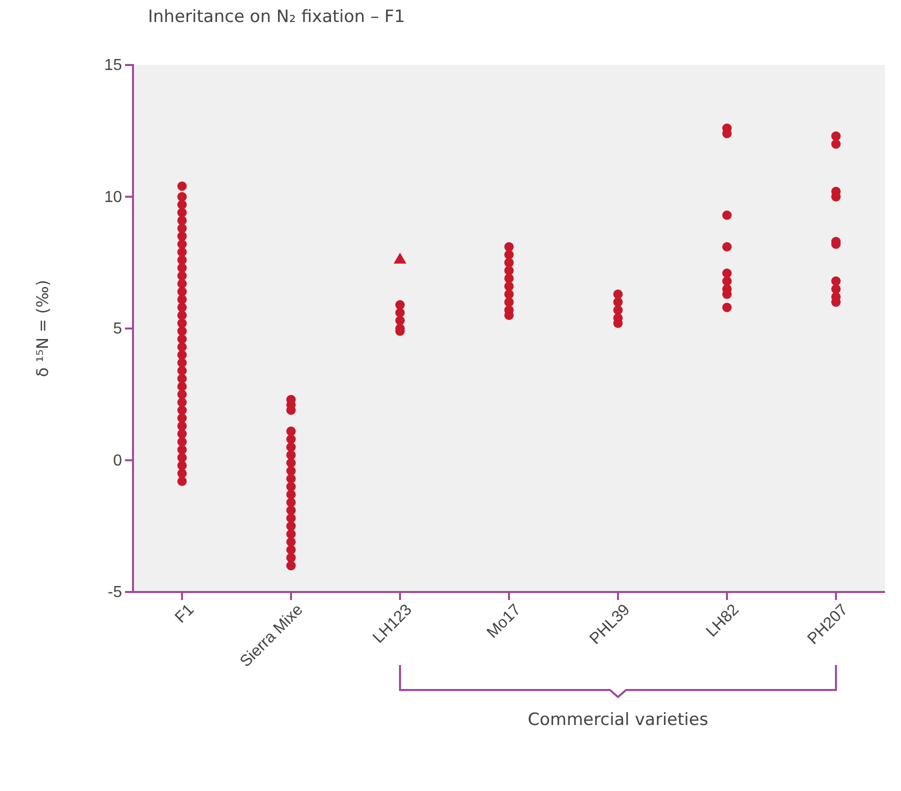  What do you see at coordinates (113, 65) in the screenshot?
I see `y-tick-label: 15` at bounding box center [113, 65].